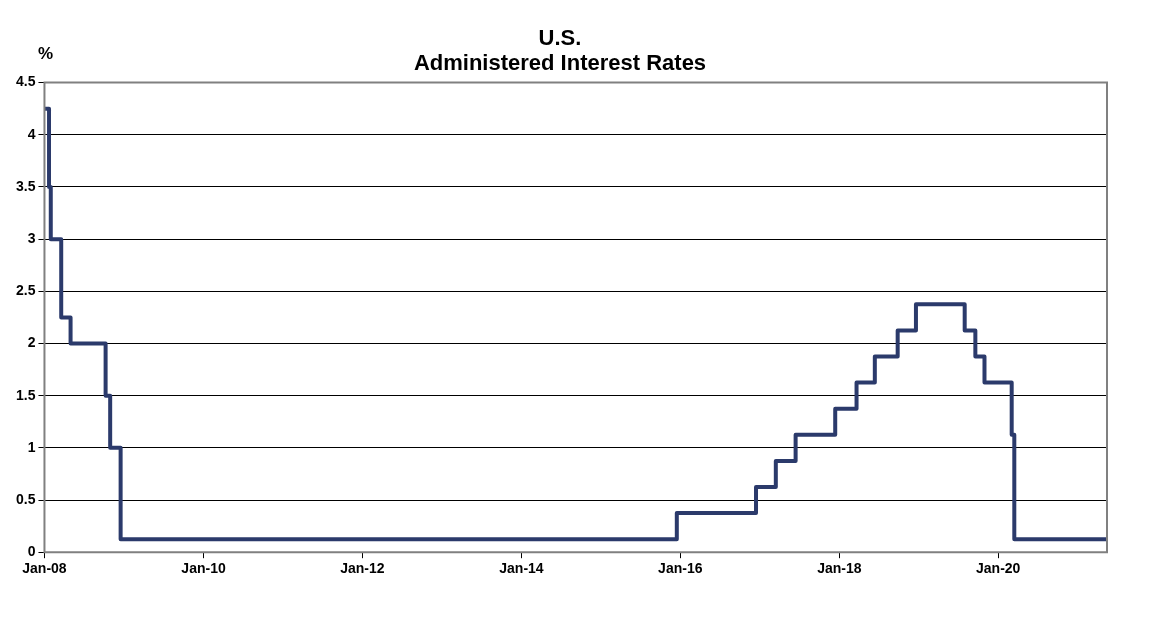 The image size is (1155, 629). I want to click on y-tick-label: 2.5, so click(25, 290).